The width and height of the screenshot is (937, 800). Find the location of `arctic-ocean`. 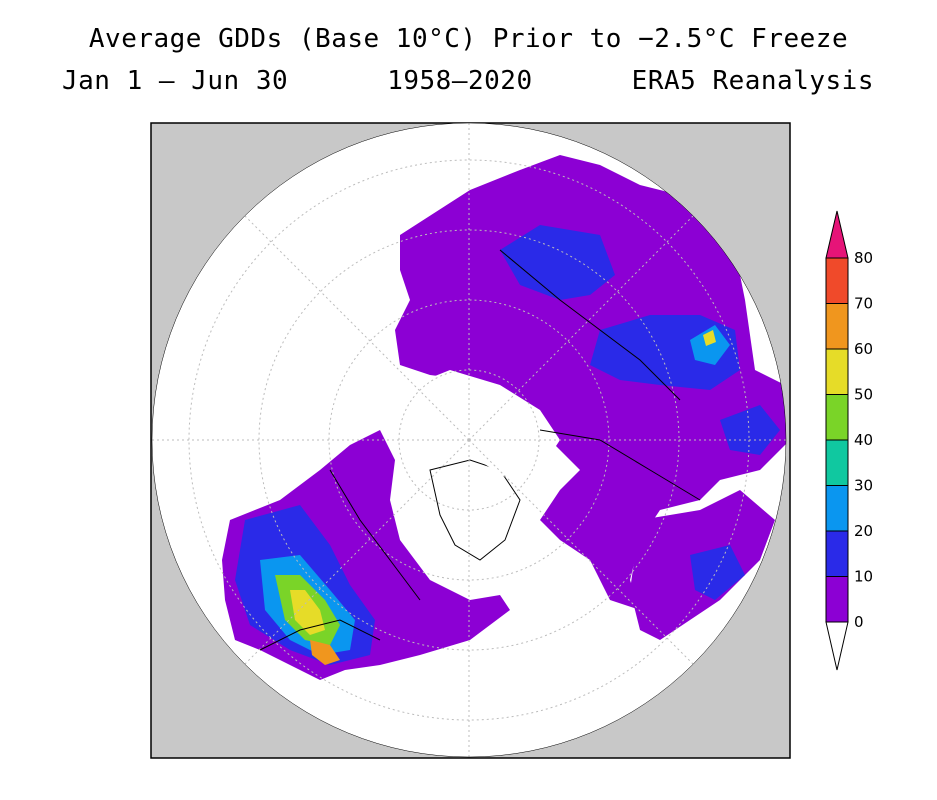

arctic-ocean is located at coordinates (477, 425).